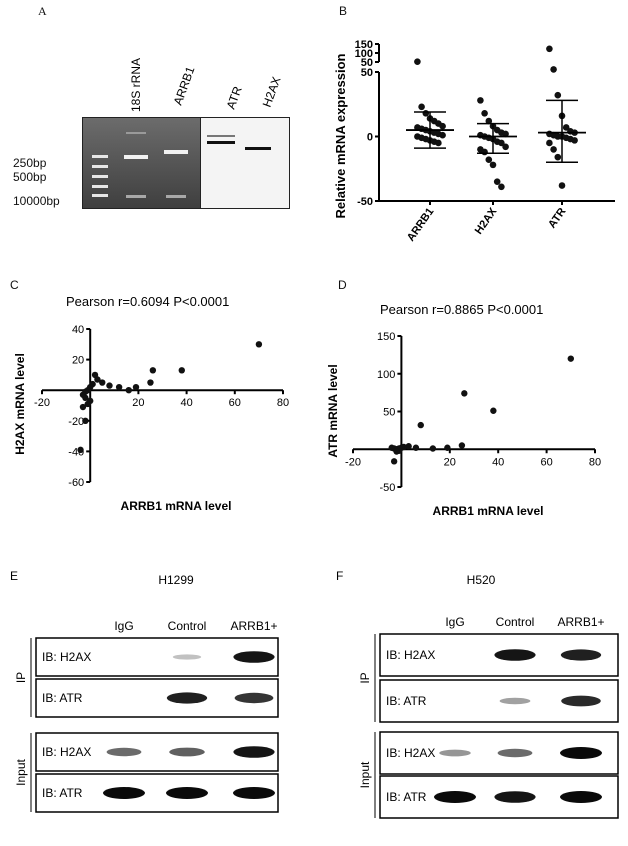 This screenshot has height=846, width=628. I want to click on band-arrb1-primer, so click(176, 196).